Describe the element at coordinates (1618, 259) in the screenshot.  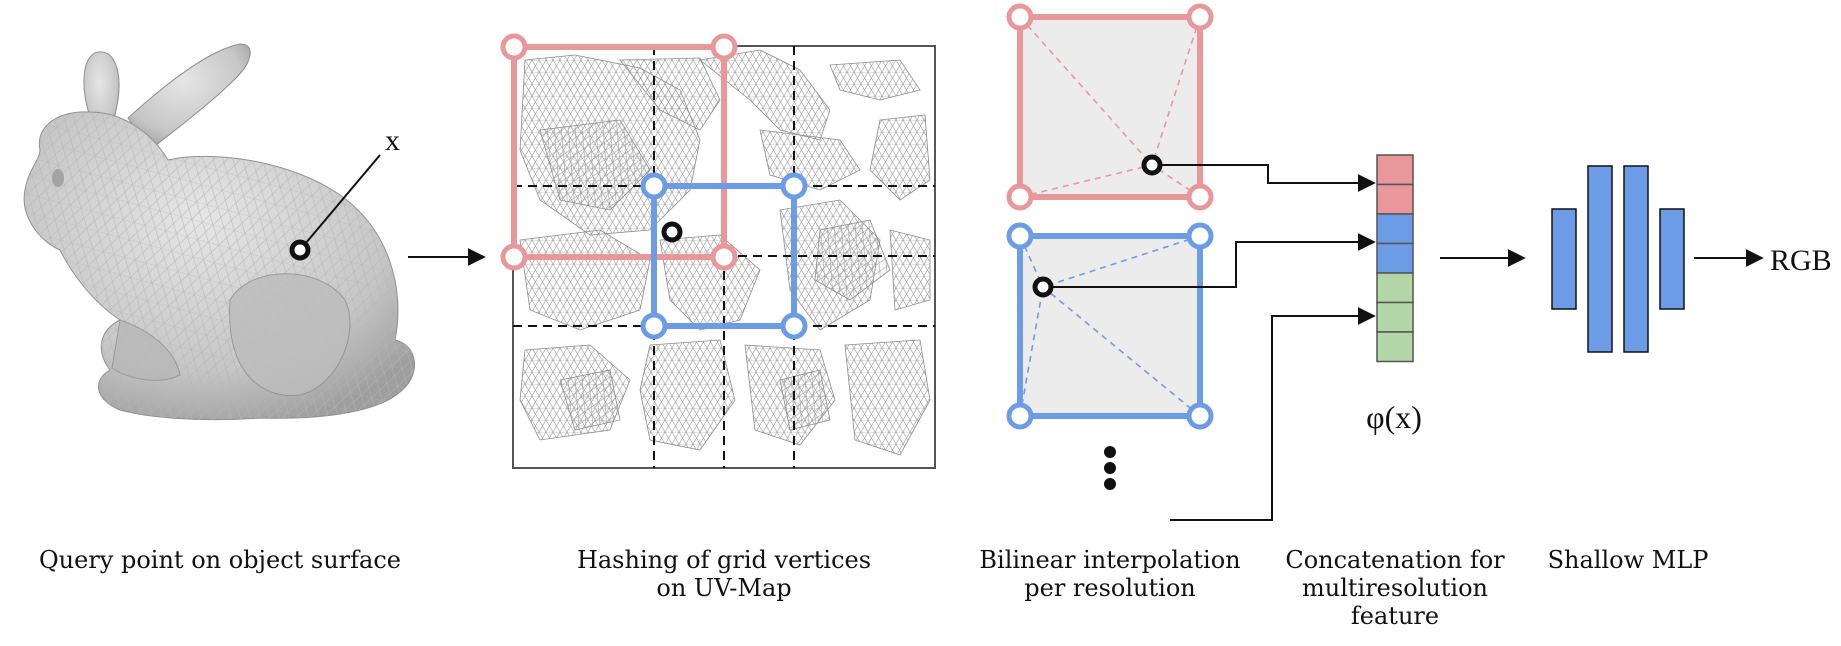
I see `mlp-layers` at that location.